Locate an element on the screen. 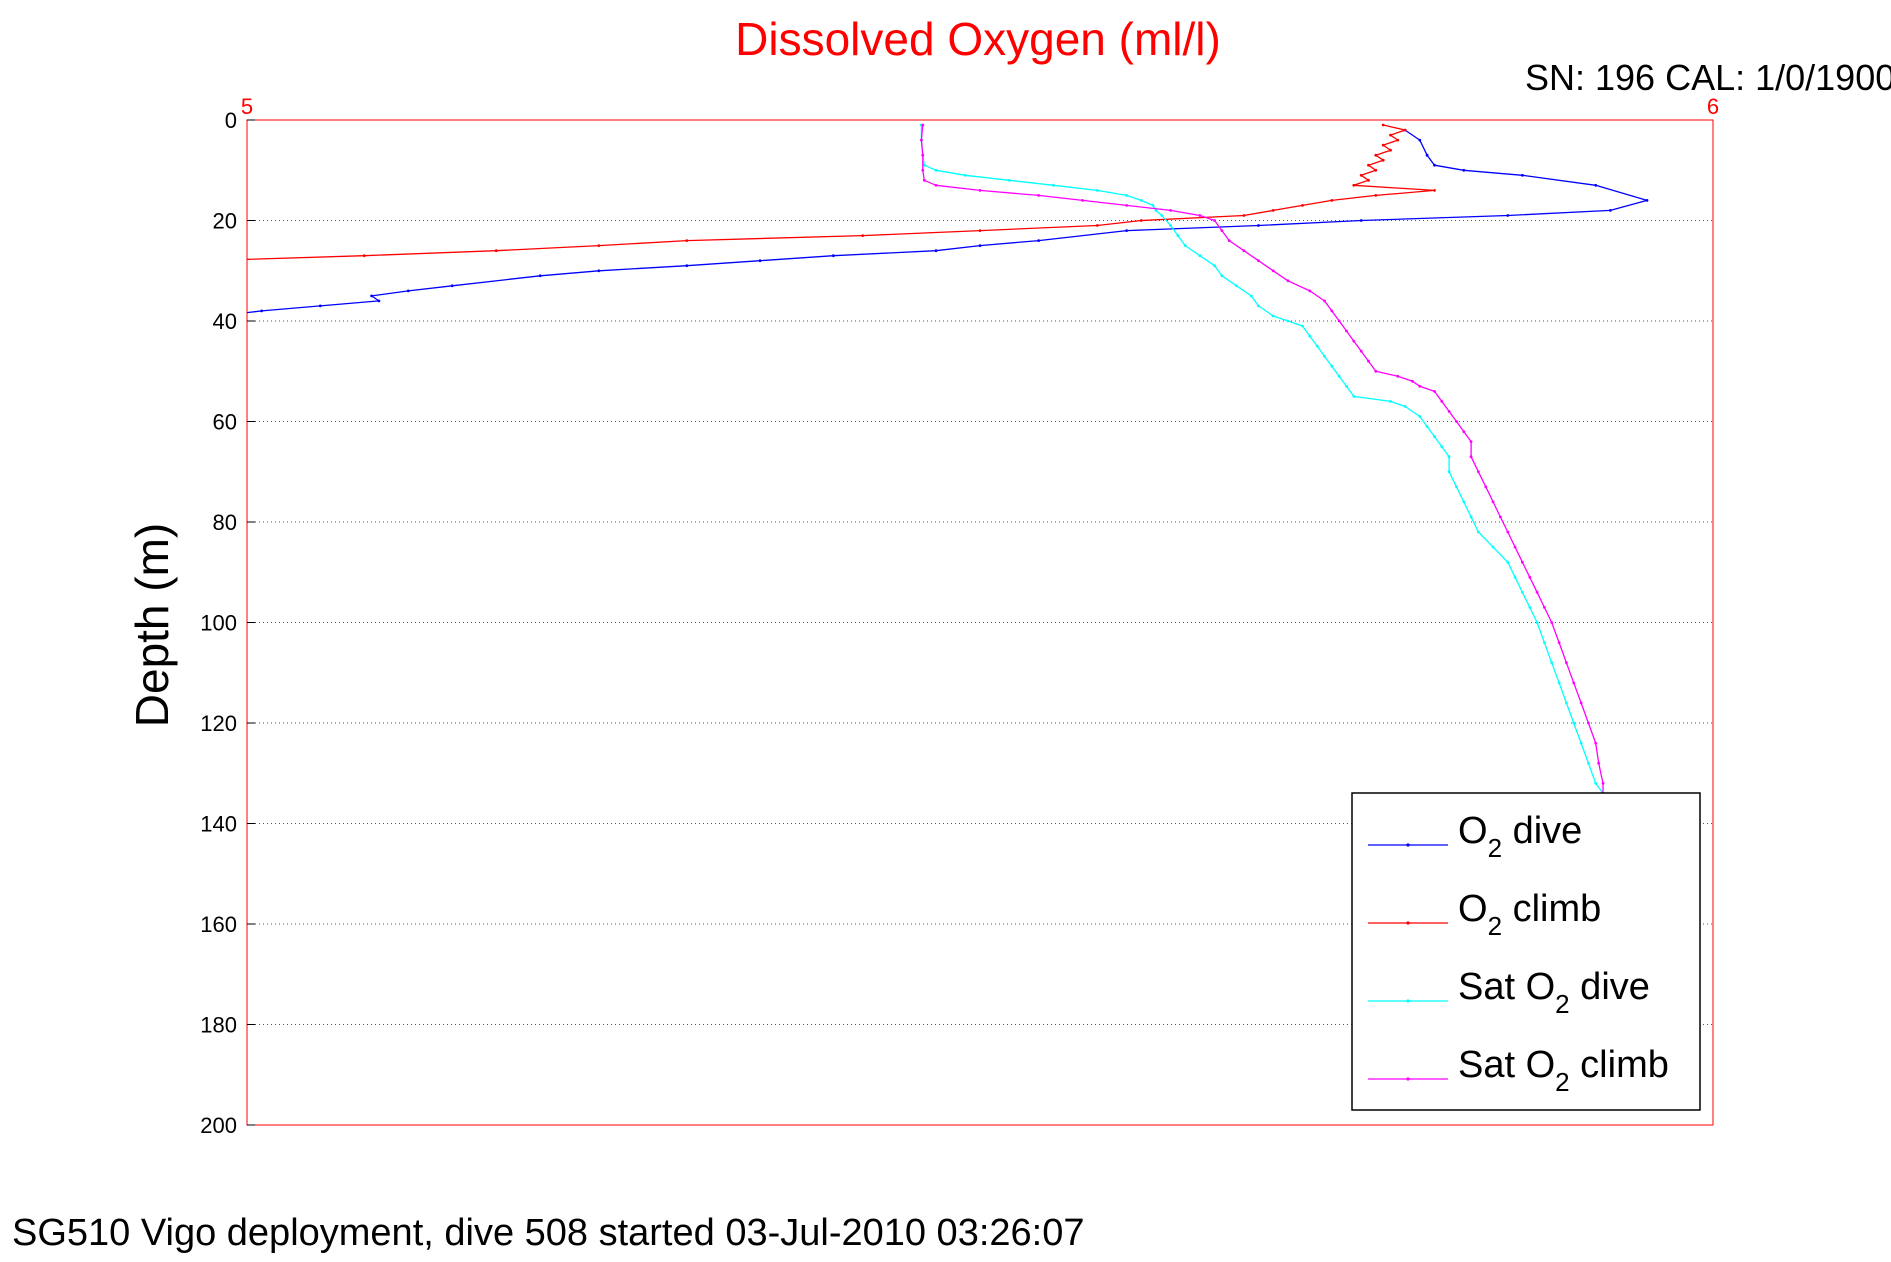 This screenshot has width=1891, height=1262. y-tick-label: 200 is located at coordinates (218, 1125).